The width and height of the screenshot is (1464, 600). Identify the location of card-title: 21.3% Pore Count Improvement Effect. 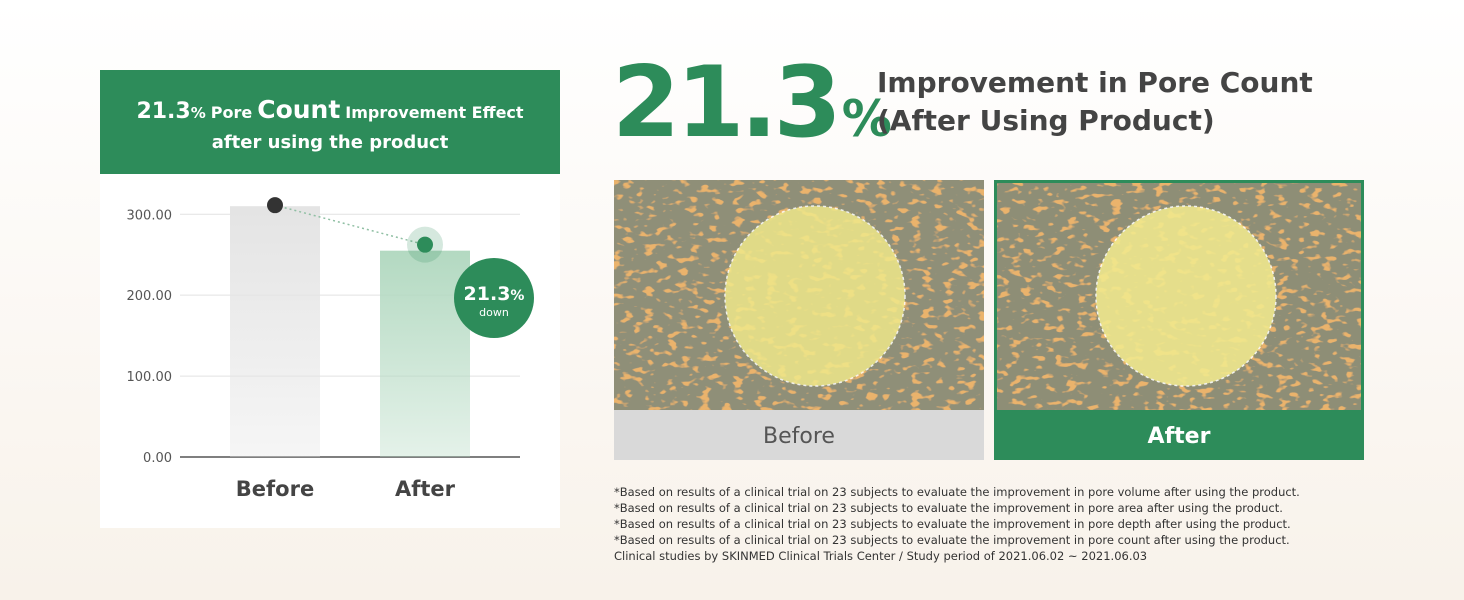
(329, 109).